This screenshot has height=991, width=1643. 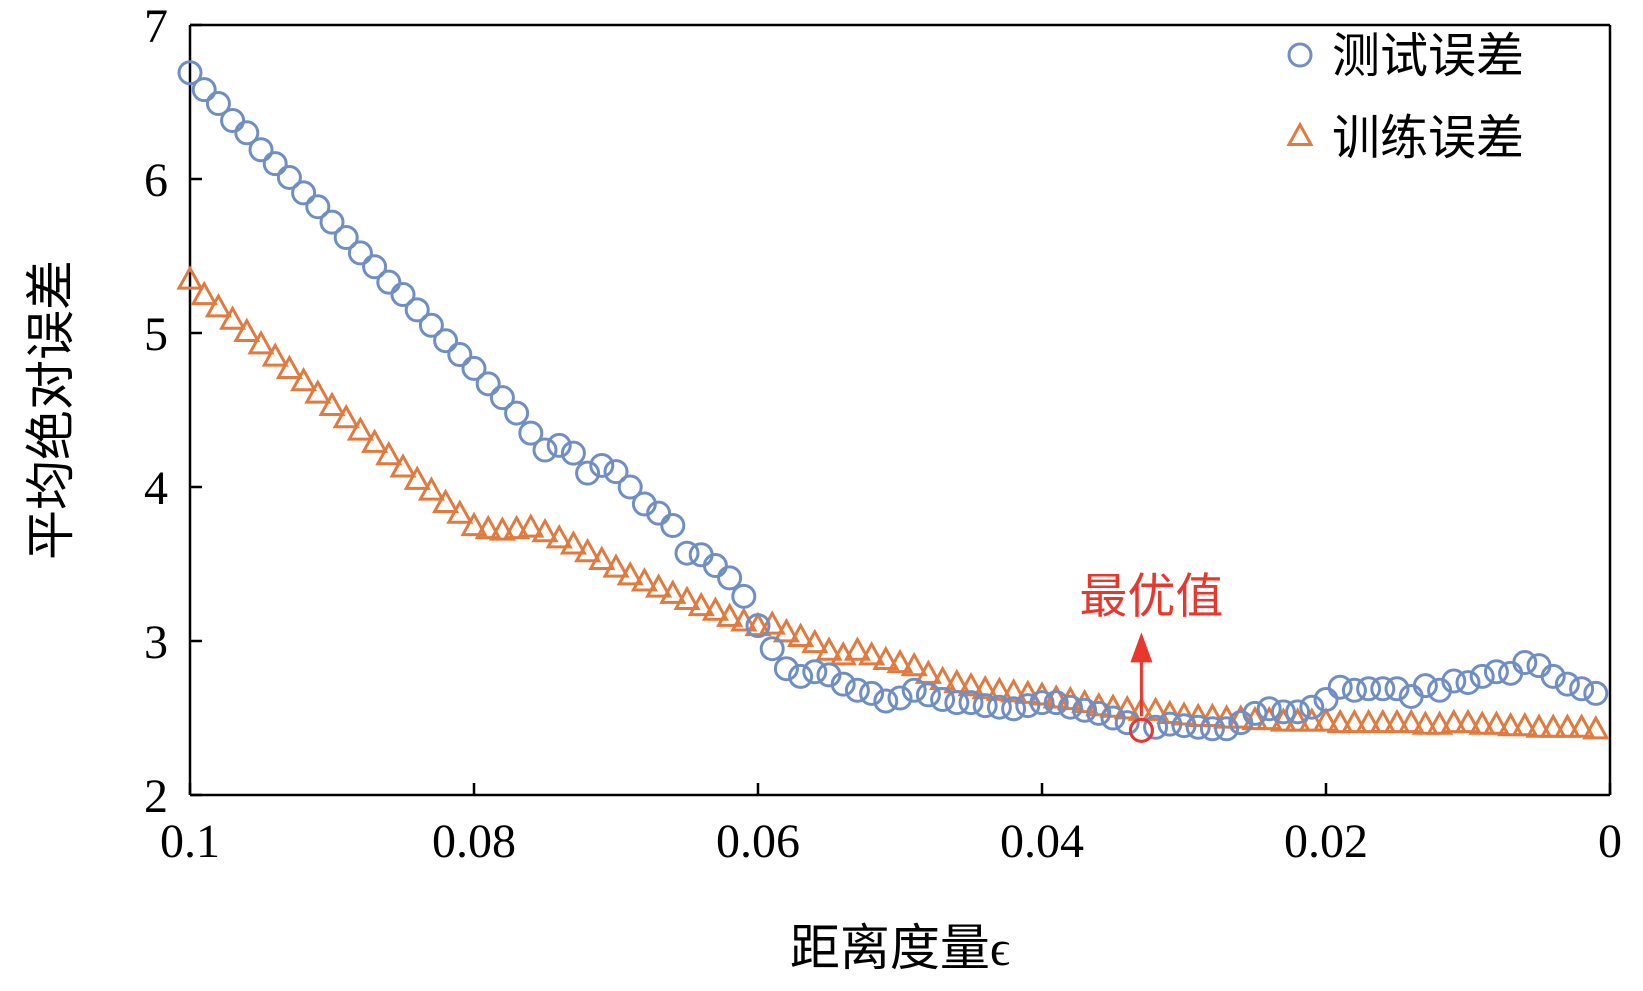 I want to click on x-tick-label: 0.06, so click(x=758, y=841).